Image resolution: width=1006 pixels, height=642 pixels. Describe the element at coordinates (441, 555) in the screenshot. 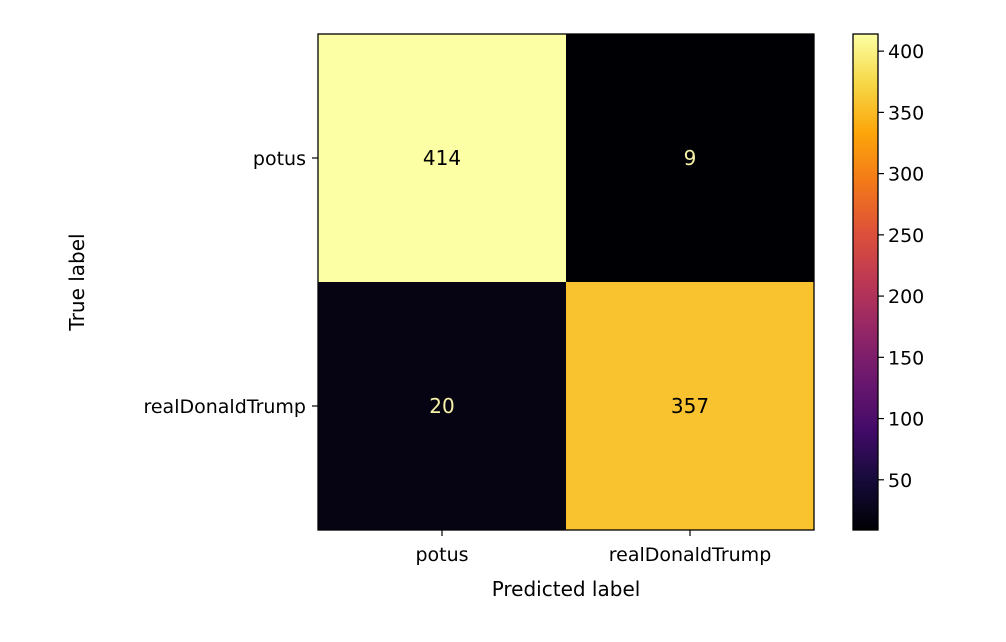

I see `x-tick-label: potus` at that location.